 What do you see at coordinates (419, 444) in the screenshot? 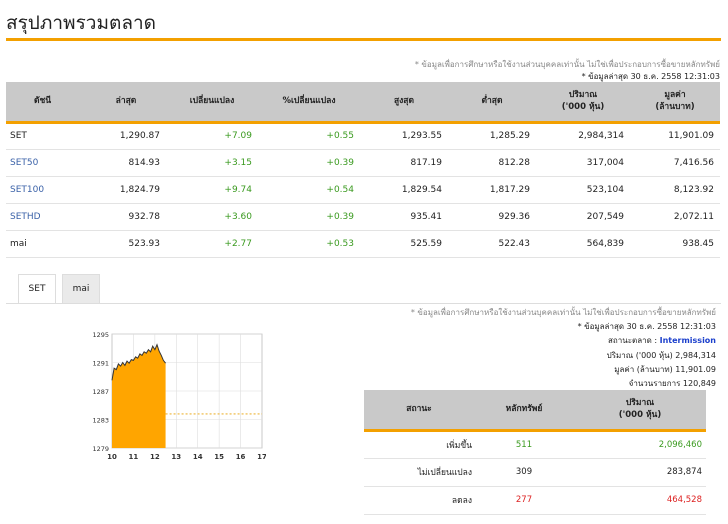
I see `breadth-status: เพิ่มขึ้น` at bounding box center [419, 444].